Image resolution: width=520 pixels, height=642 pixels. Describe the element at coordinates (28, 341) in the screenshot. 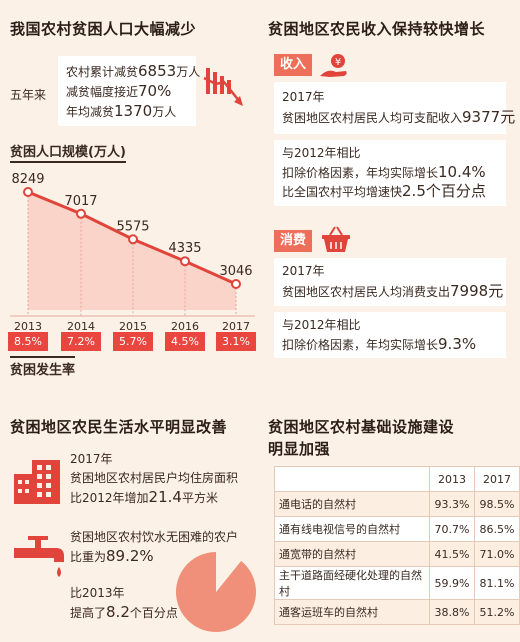

I see `poverty-rate-pill: 8.5%` at that location.